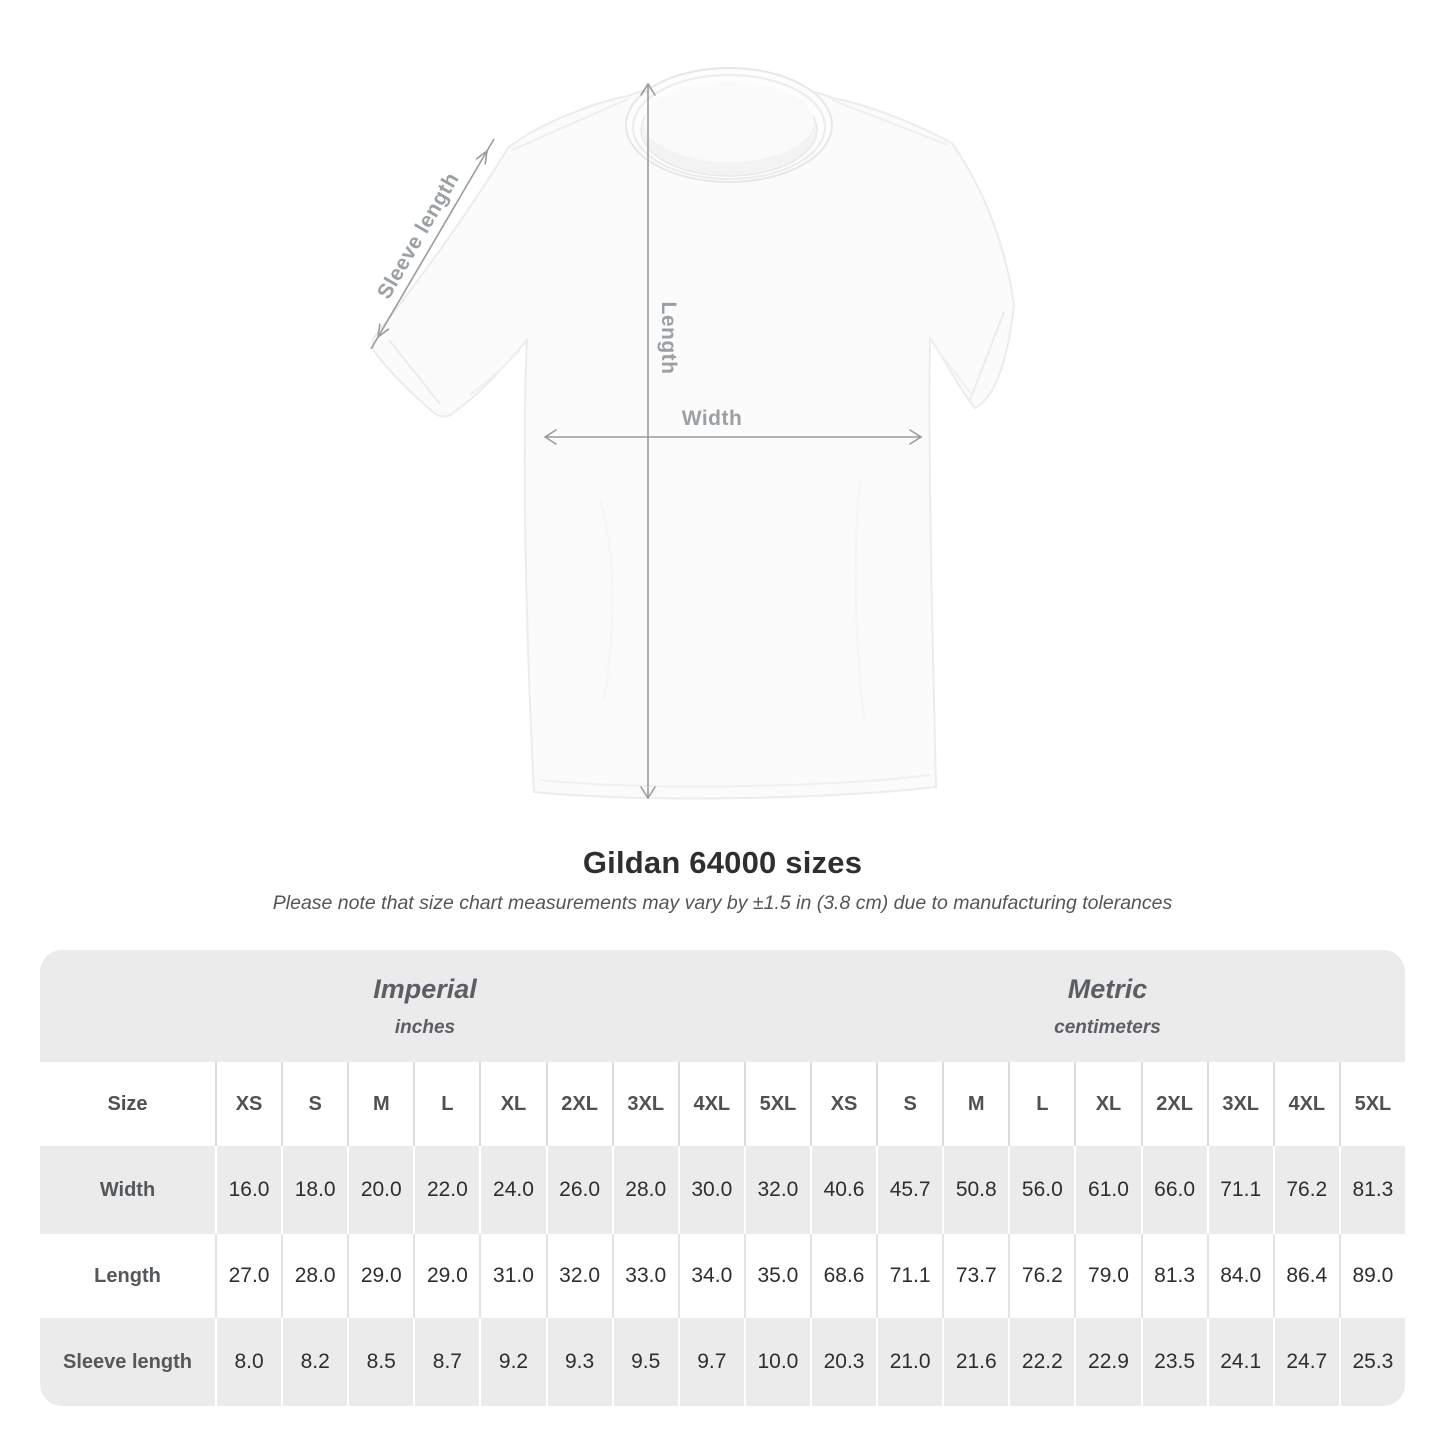  I want to click on cuff-seam-left, so click(414, 372).